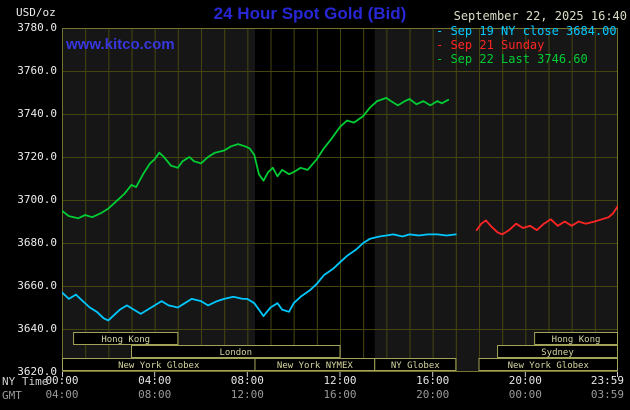  What do you see at coordinates (259, 277) in the screenshot?
I see `series-line-sep19` at bounding box center [259, 277].